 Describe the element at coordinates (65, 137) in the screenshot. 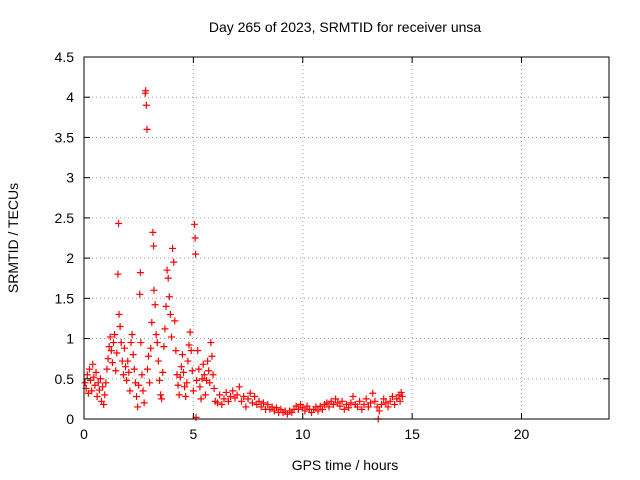

I see `y-tick-label: 3.5` at that location.